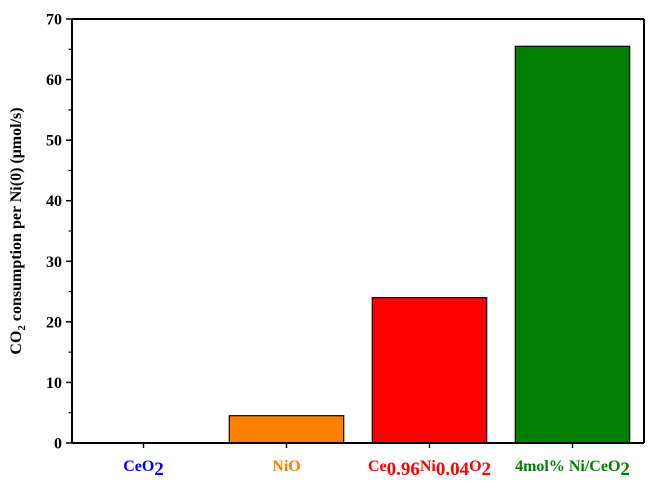 This screenshot has height=485, width=651. Describe the element at coordinates (475, 466) in the screenshot. I see `text-part: O` at that location.